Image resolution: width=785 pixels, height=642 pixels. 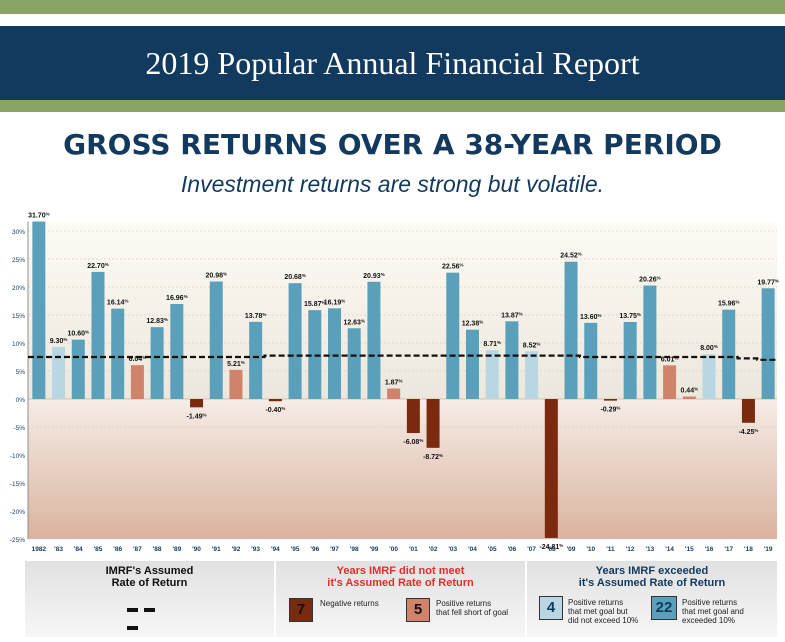 What do you see at coordinates (98, 265) in the screenshot?
I see `data-label: 22.70%` at bounding box center [98, 265].